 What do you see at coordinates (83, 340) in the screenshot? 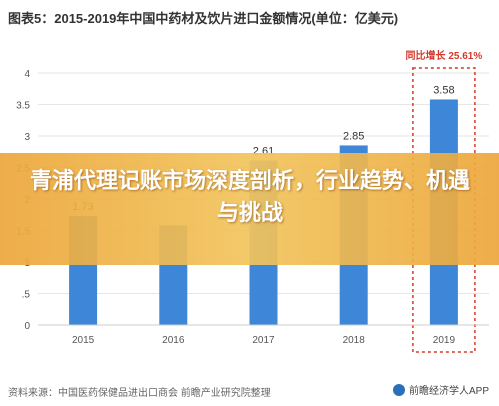
I see `x-tick-label: 2015` at bounding box center [83, 340].